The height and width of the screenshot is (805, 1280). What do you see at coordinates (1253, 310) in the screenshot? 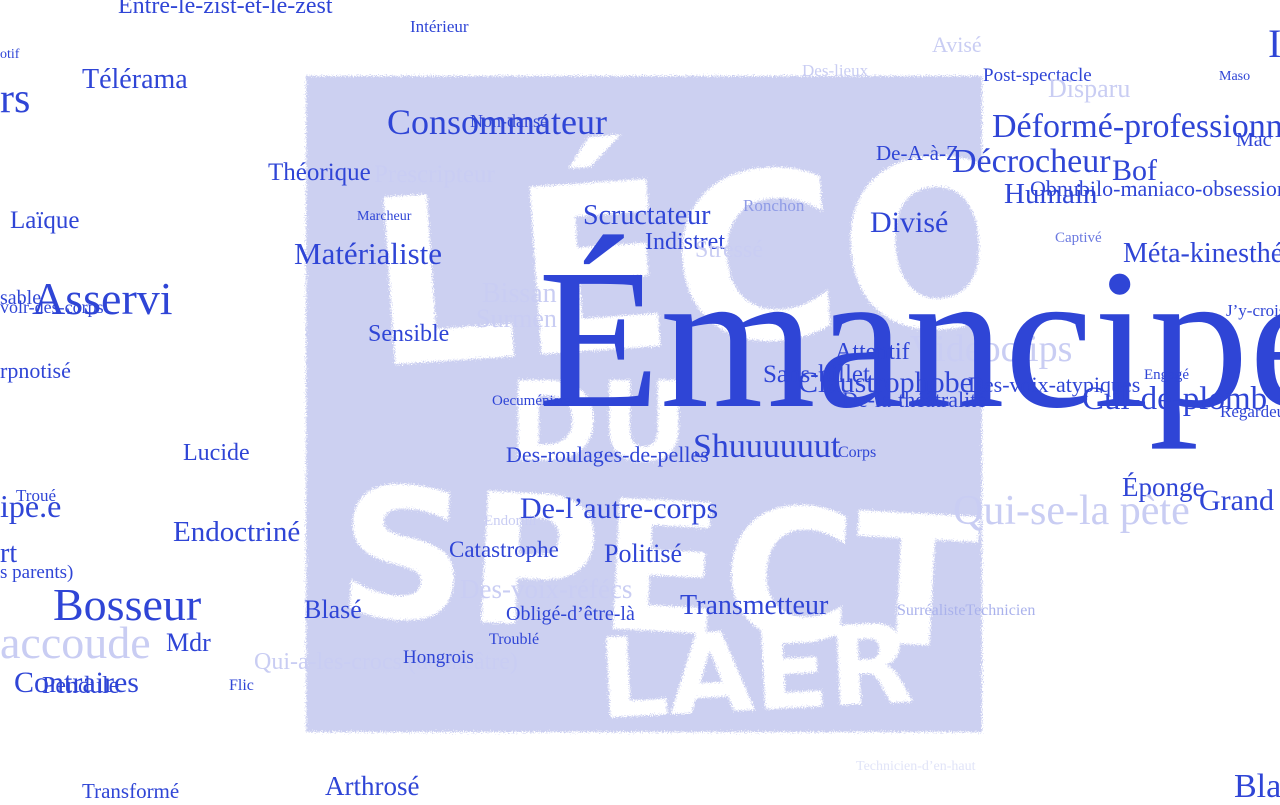
I see `word-j-y-crois: J’y-crois` at bounding box center [1253, 310].